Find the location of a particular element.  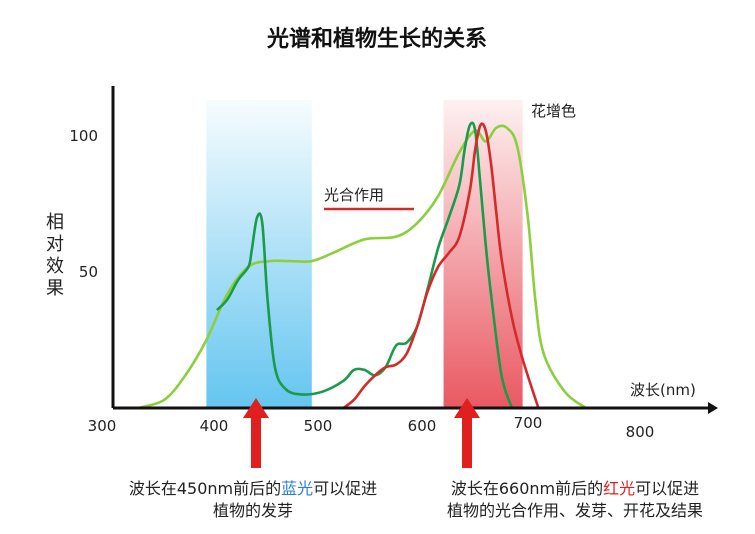

photosynthesis-label: 光合作用 is located at coordinates (354, 195).